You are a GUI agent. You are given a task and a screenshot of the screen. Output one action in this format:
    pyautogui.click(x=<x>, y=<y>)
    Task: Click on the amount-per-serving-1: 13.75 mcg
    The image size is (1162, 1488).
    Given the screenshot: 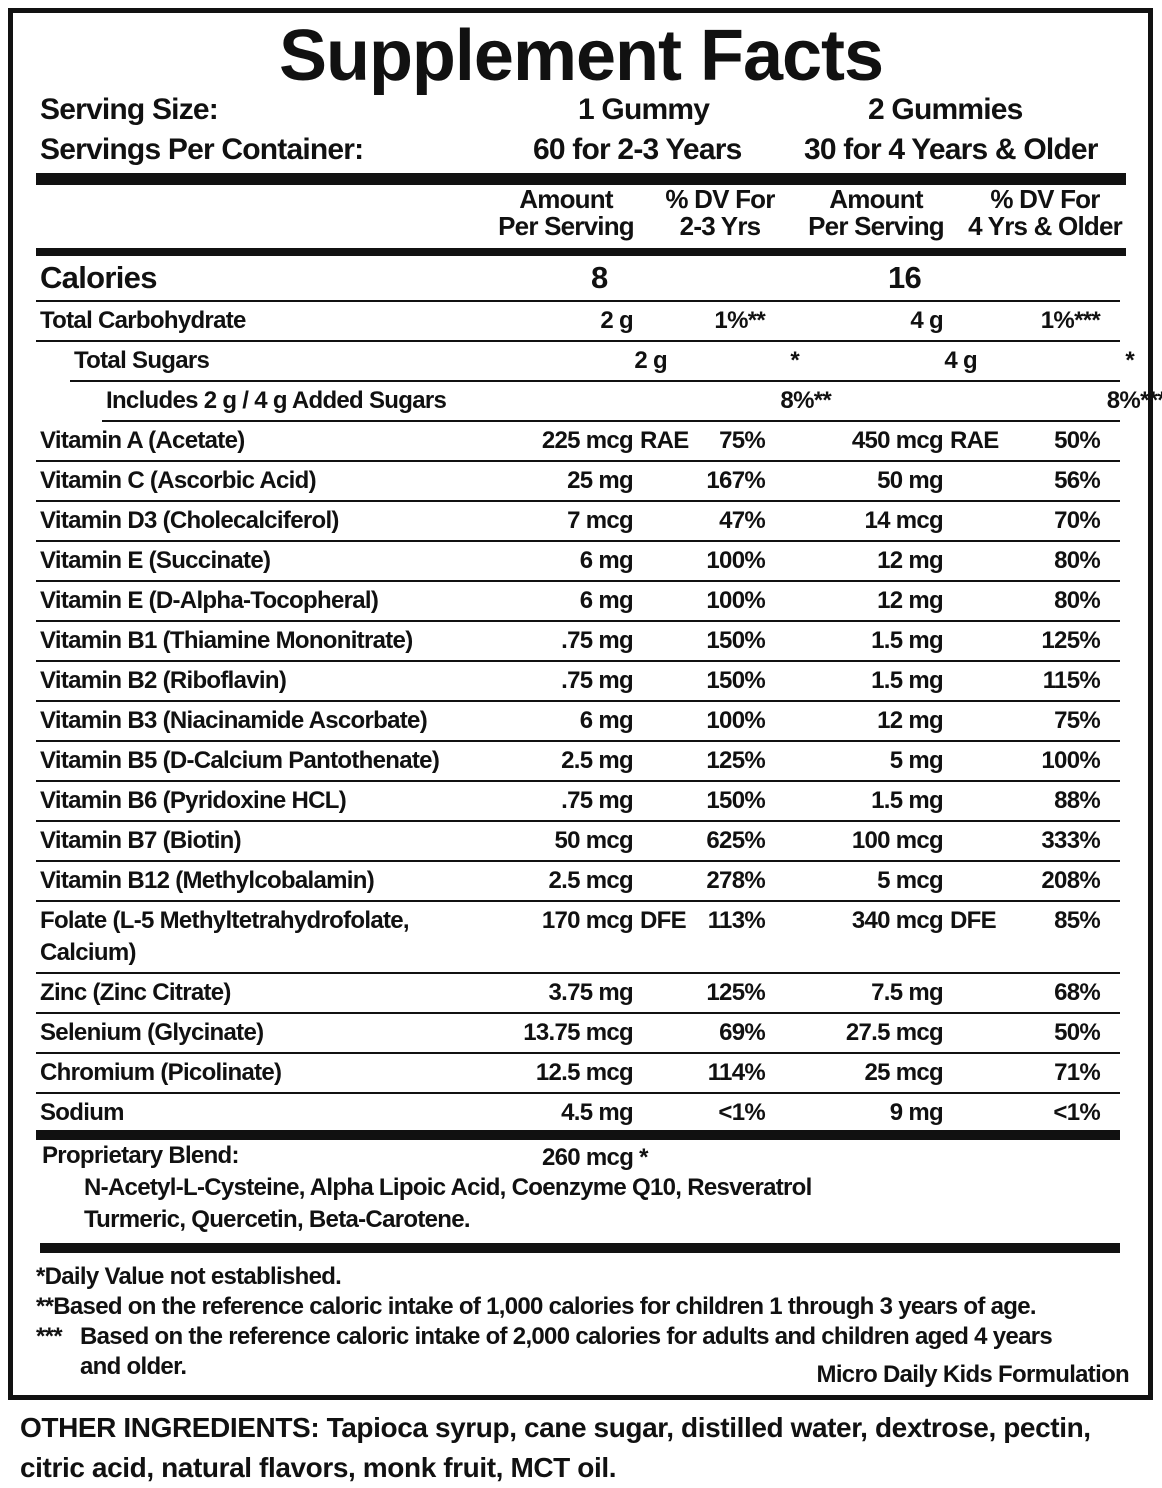 What is the action you would take?
    pyautogui.click(x=578, y=1032)
    